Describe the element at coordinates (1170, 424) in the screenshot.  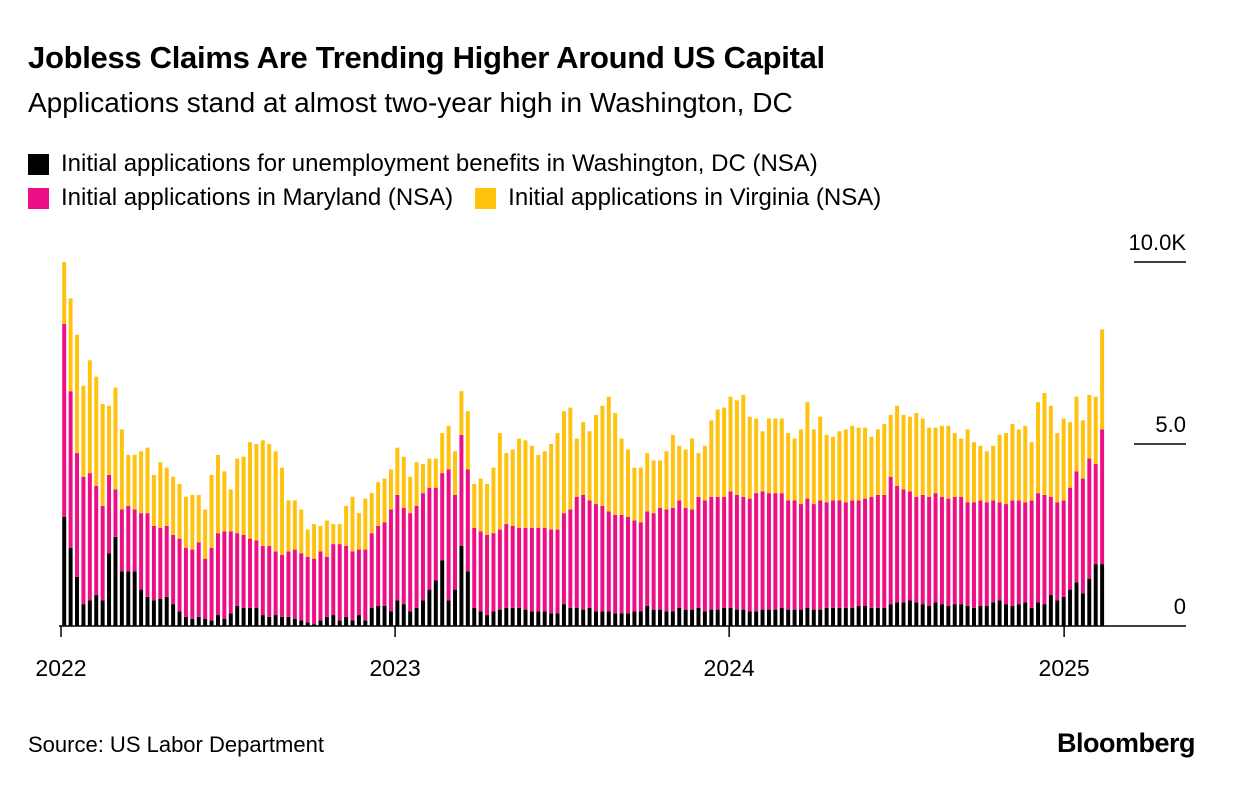
I see `y-tick-label: 5.0` at that location.